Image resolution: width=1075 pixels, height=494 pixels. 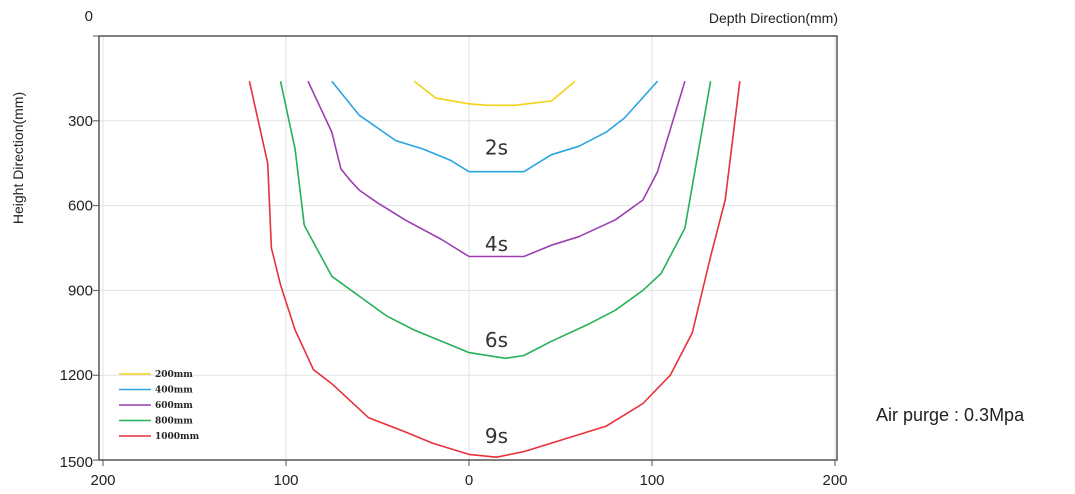 What do you see at coordinates (773, 18) in the screenshot?
I see `x-axis-title: Depth Direction(mm)` at bounding box center [773, 18].